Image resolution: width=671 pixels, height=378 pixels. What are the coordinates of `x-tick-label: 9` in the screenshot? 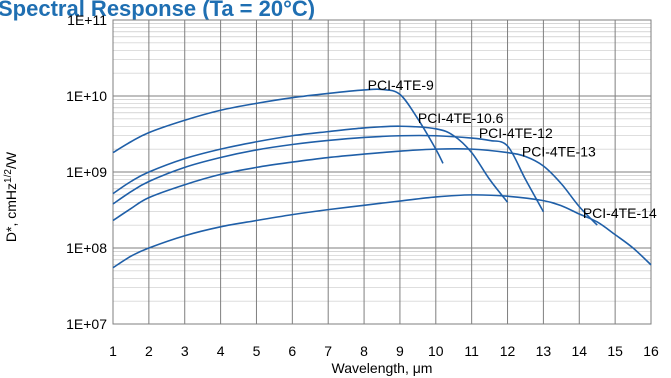 It's located at (400, 351).